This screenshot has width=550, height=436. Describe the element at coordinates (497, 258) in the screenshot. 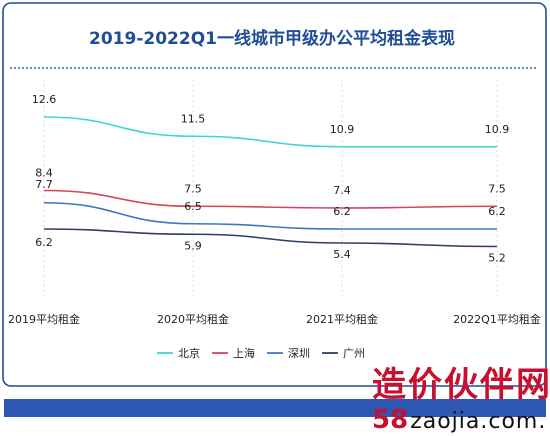

I see `data-label-3-3: 5.2` at that location.